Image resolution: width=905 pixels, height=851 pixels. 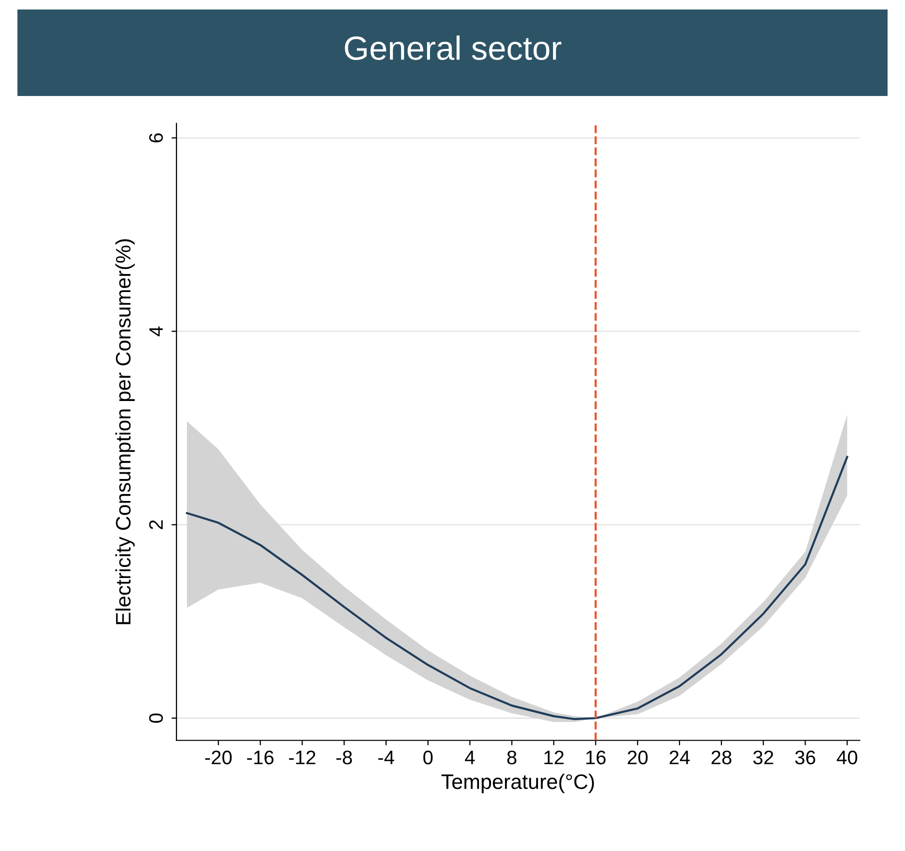 What do you see at coordinates (517, 784) in the screenshot?
I see `x-axis-title: Temperature(°C)` at bounding box center [517, 784].